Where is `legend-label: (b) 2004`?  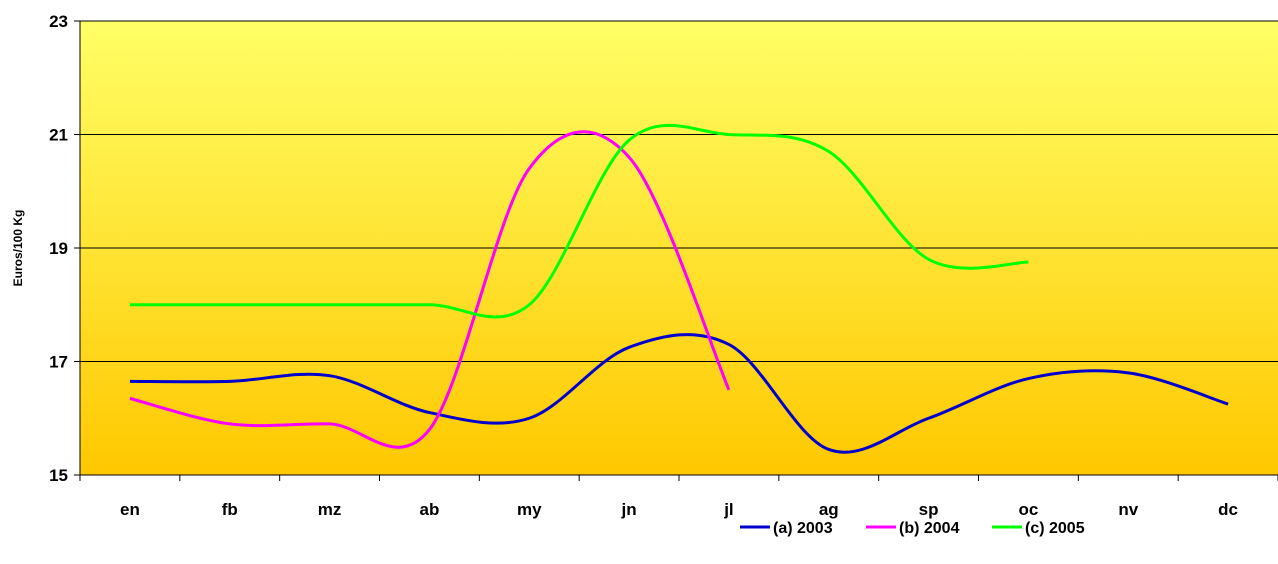 legend-label: (b) 2004 is located at coordinates (929, 528).